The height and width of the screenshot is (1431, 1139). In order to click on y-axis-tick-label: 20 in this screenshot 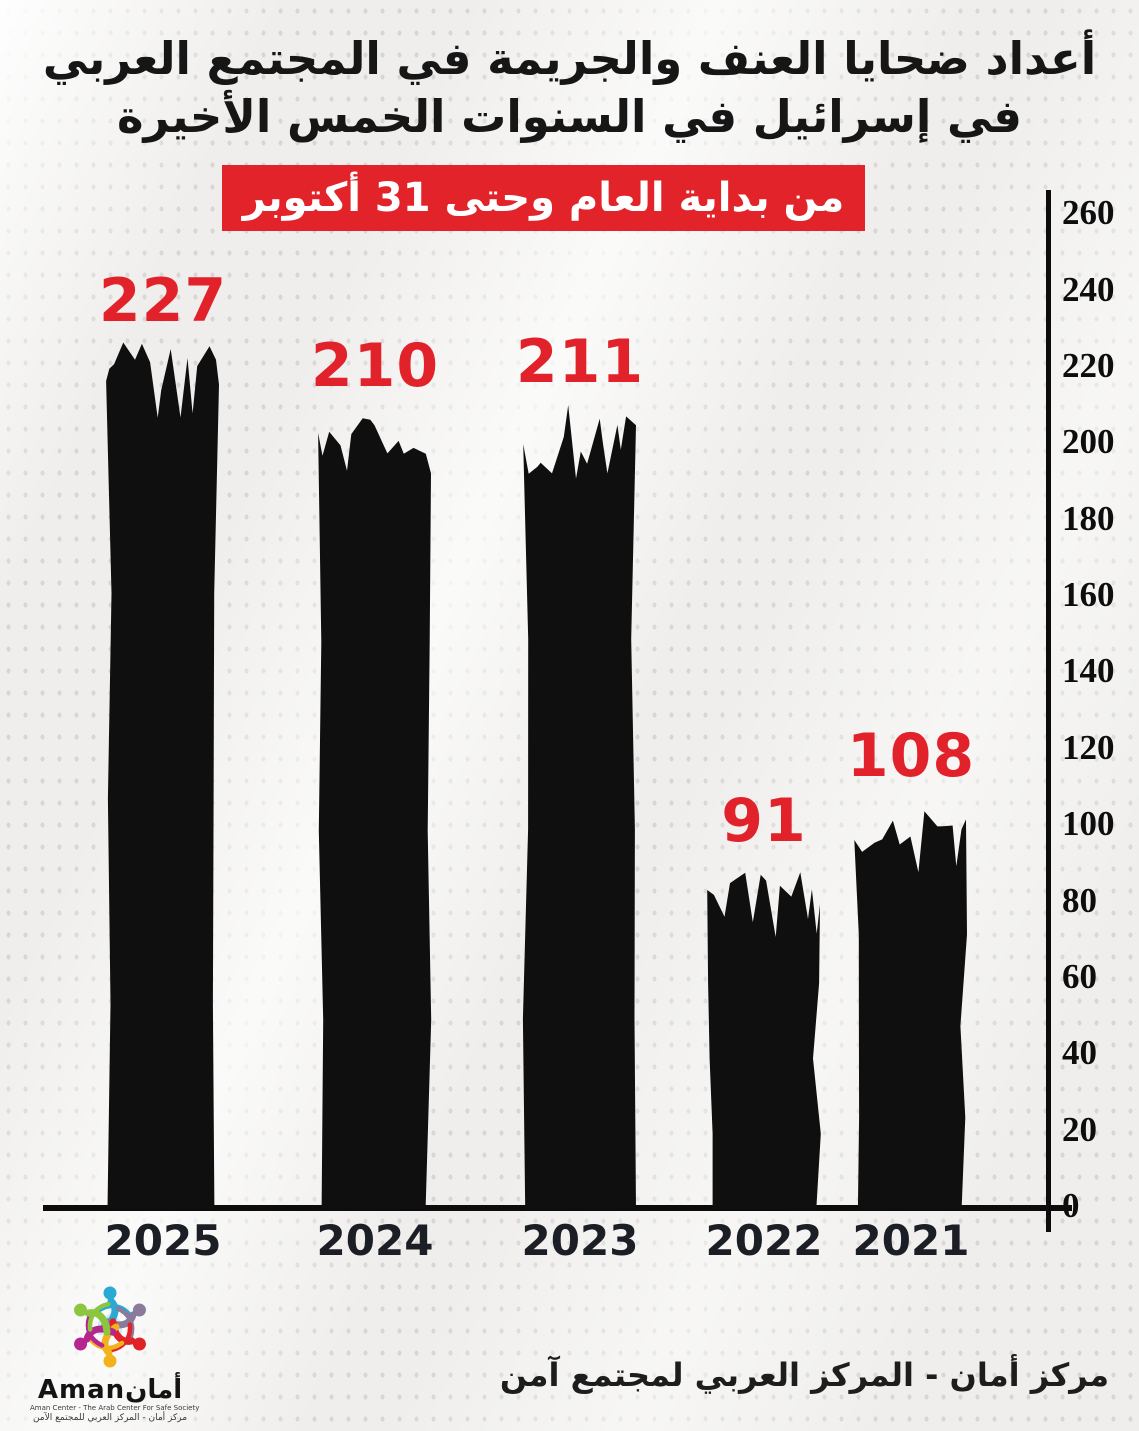, I will do `click(1079, 1129)`.